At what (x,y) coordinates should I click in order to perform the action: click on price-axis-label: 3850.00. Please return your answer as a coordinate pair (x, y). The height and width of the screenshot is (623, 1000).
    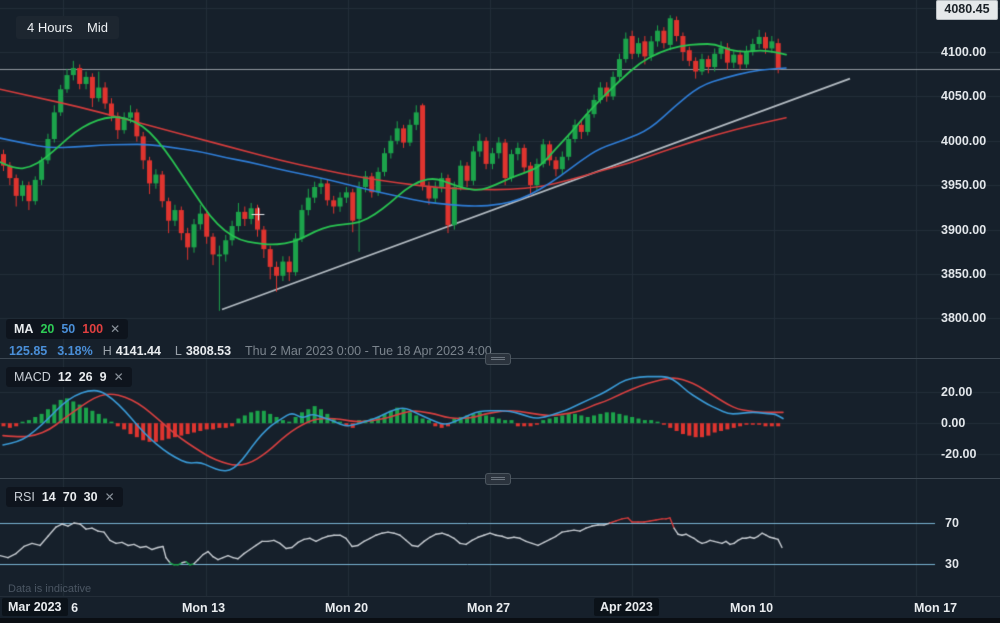
    Looking at the image, I should click on (964, 274).